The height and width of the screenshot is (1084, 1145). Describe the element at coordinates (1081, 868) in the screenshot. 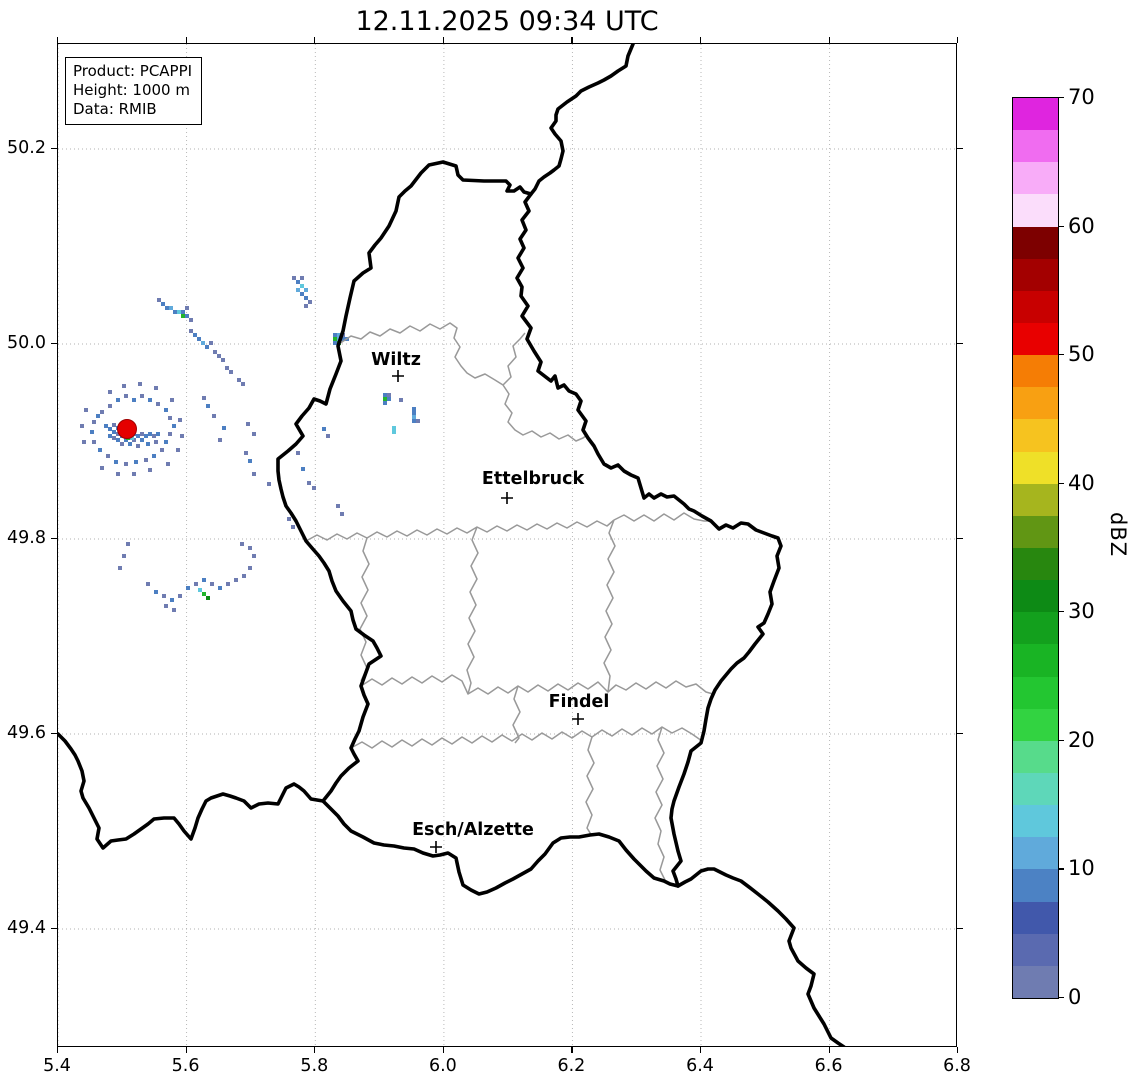

I see `colorbar-tick-label: 10` at that location.